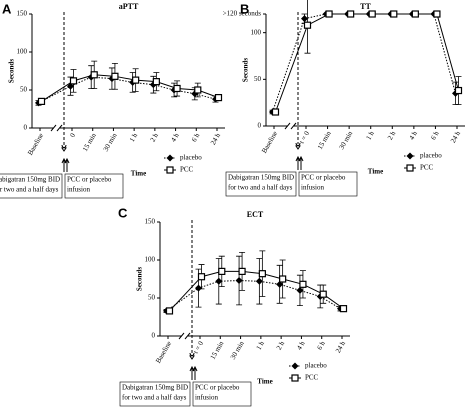 The width and height of the screenshot is (474, 407). What do you see at coordinates (134, 137) in the screenshot?
I see `x-tick-label: 1 h` at bounding box center [134, 137].